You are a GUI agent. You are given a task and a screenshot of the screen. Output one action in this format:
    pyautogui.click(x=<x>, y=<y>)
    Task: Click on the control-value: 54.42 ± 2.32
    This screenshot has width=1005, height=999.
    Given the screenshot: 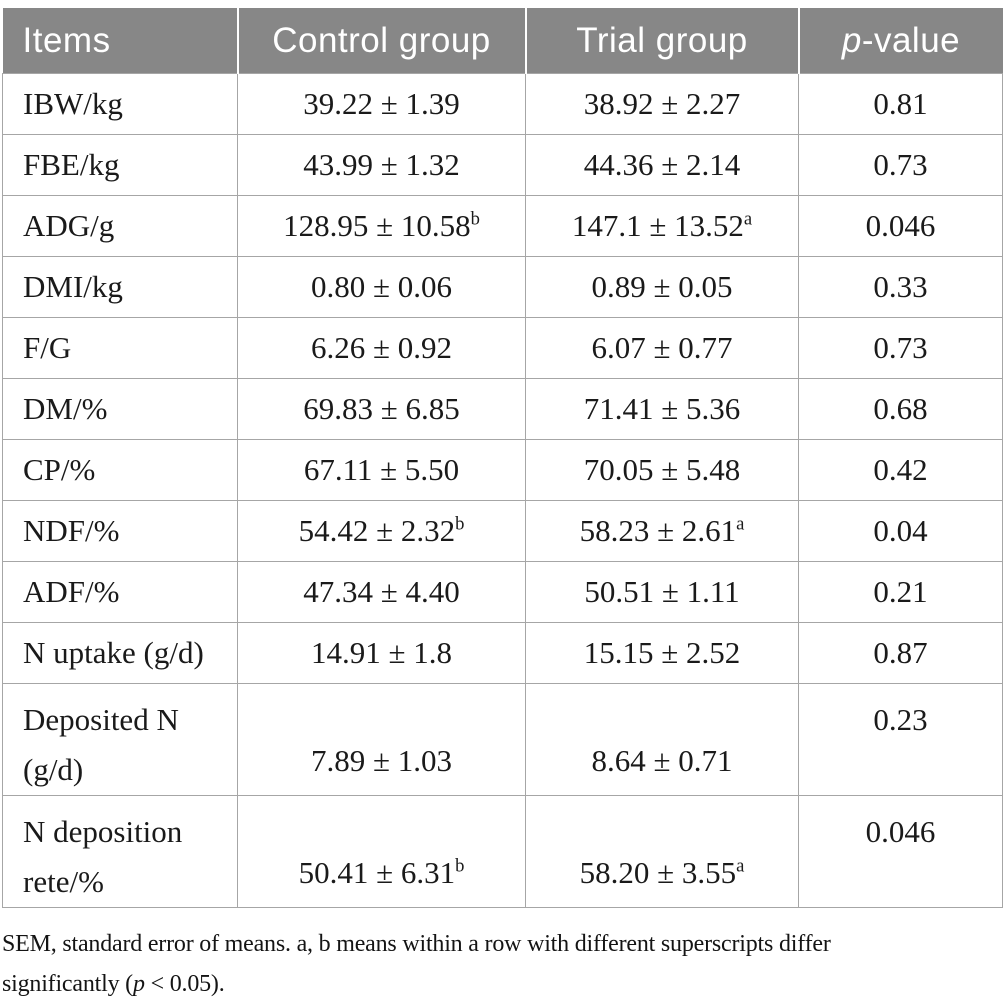 What is the action you would take?
    pyautogui.click(x=377, y=530)
    